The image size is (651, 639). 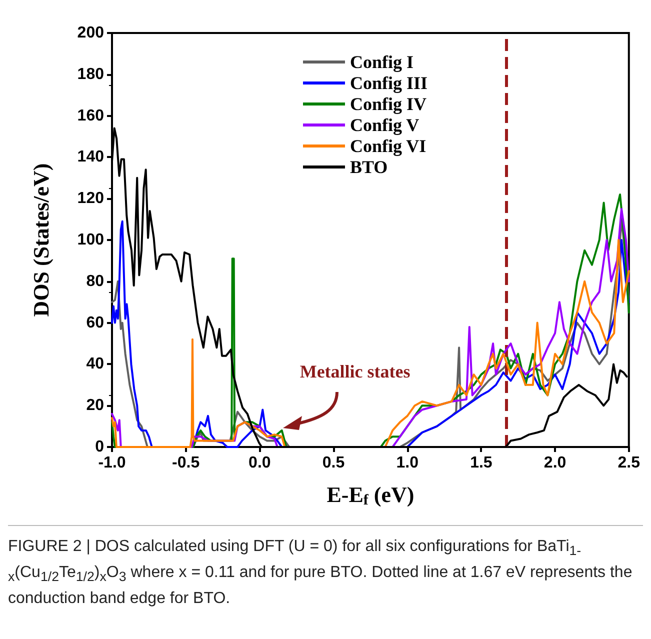 I want to click on y-tick-label: 0, so click(x=99, y=447).